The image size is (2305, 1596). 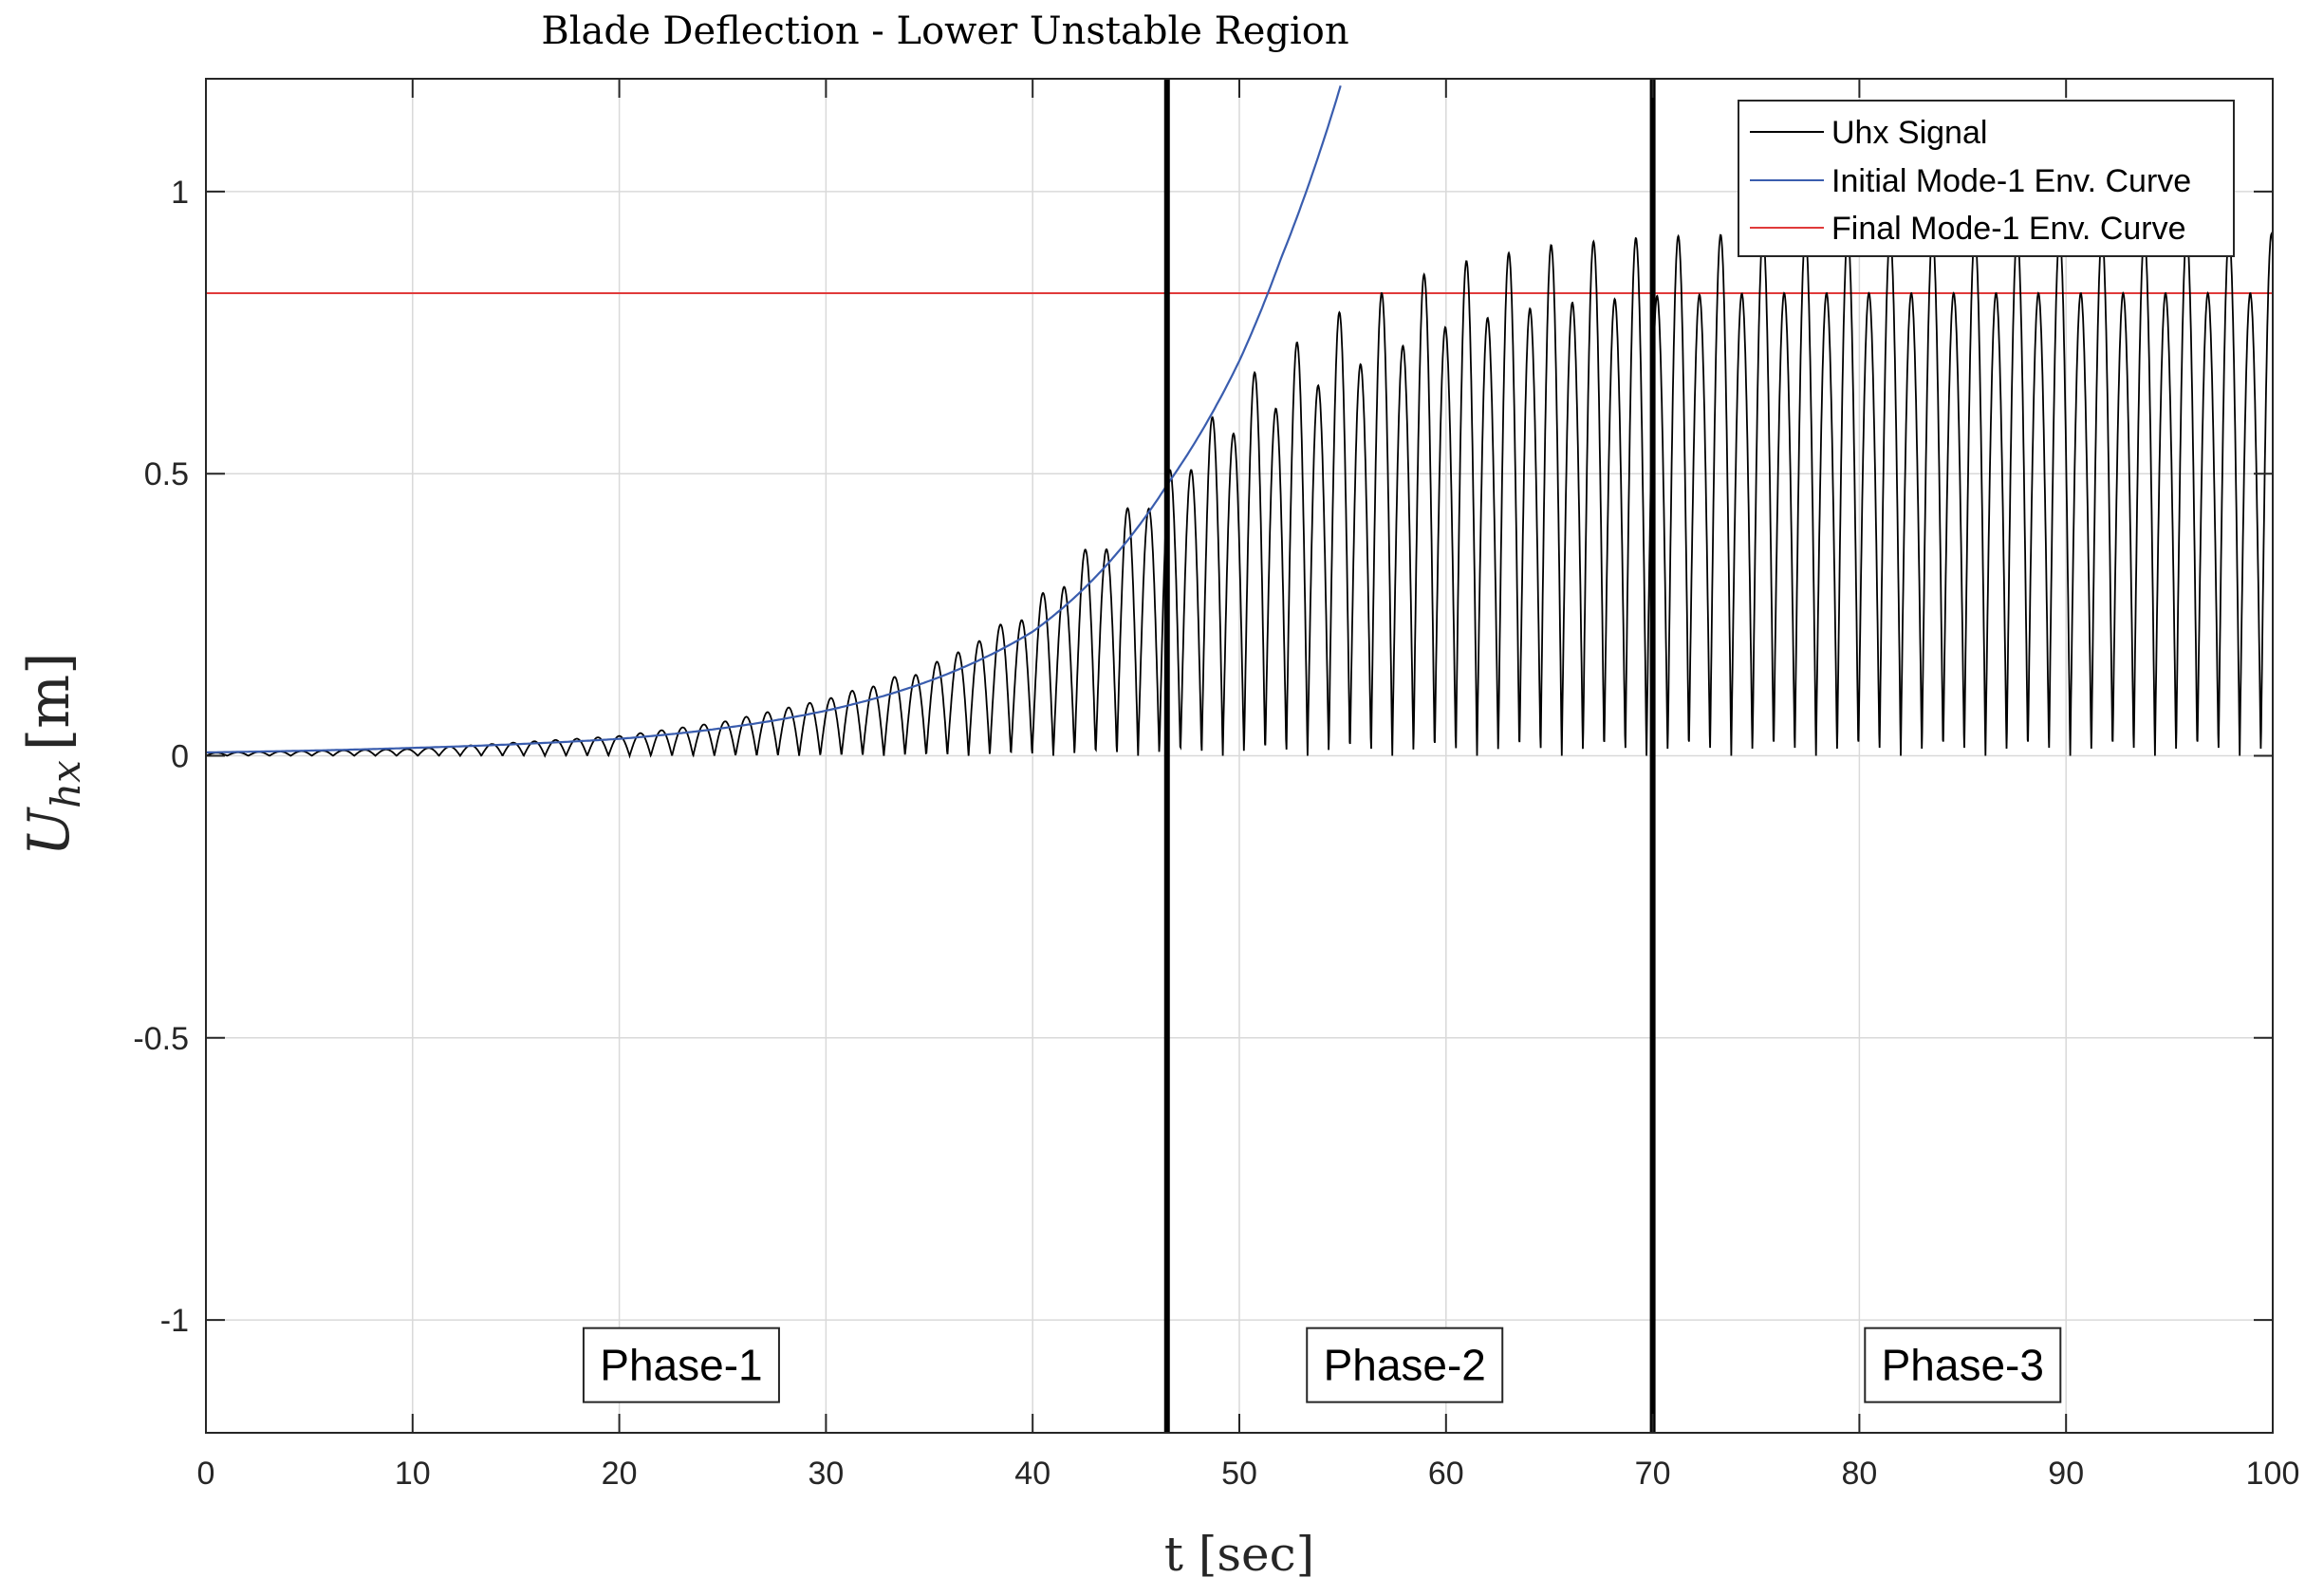 I want to click on x-tick-label: 90, so click(x=2066, y=1474).